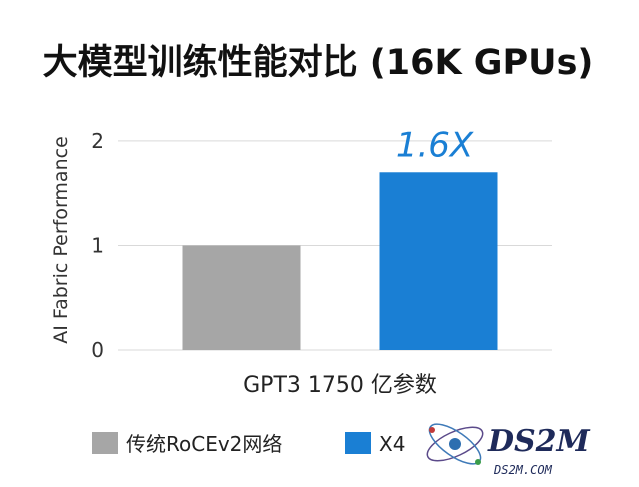  Describe the element at coordinates (392, 444) in the screenshot. I see `legend-label-x4: X4` at that location.